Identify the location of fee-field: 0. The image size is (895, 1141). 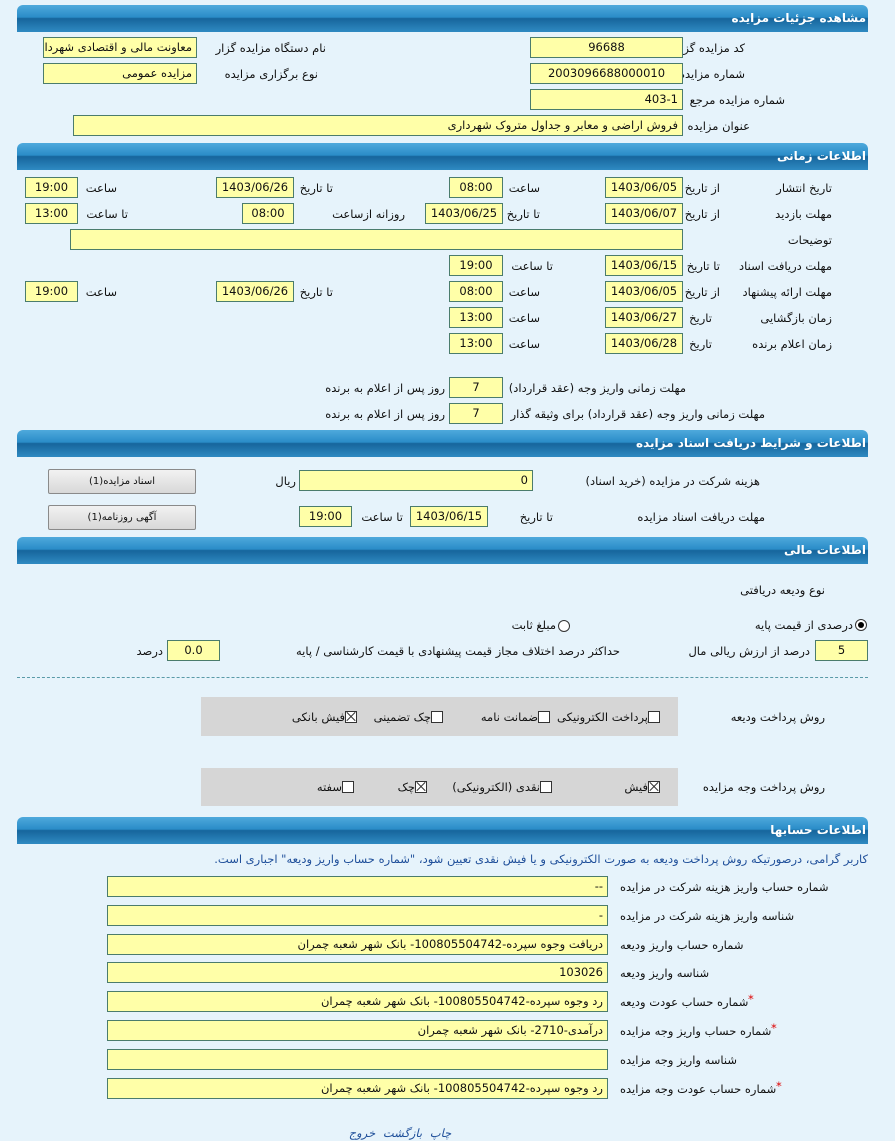
(416, 480).